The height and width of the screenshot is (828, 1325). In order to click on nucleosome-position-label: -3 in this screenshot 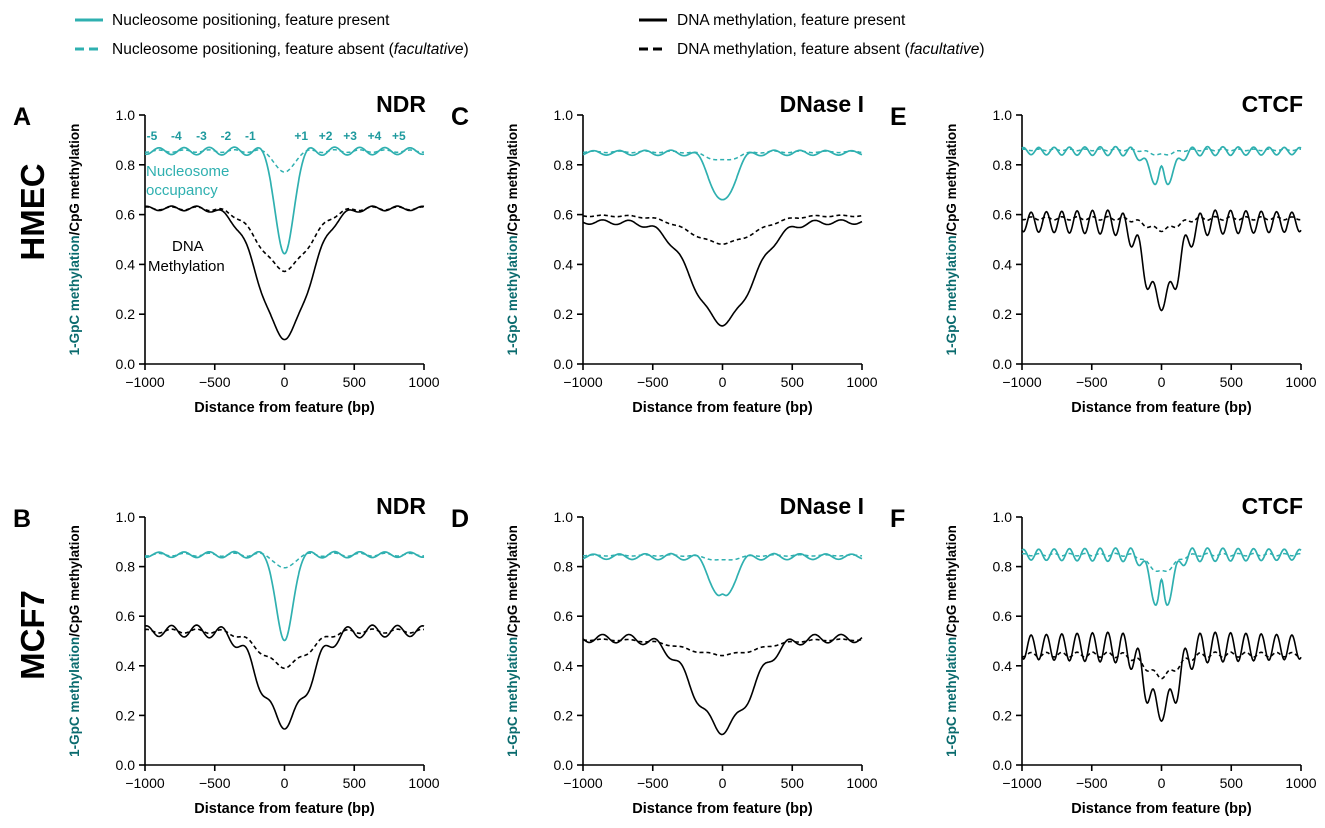, I will do `click(201, 136)`.